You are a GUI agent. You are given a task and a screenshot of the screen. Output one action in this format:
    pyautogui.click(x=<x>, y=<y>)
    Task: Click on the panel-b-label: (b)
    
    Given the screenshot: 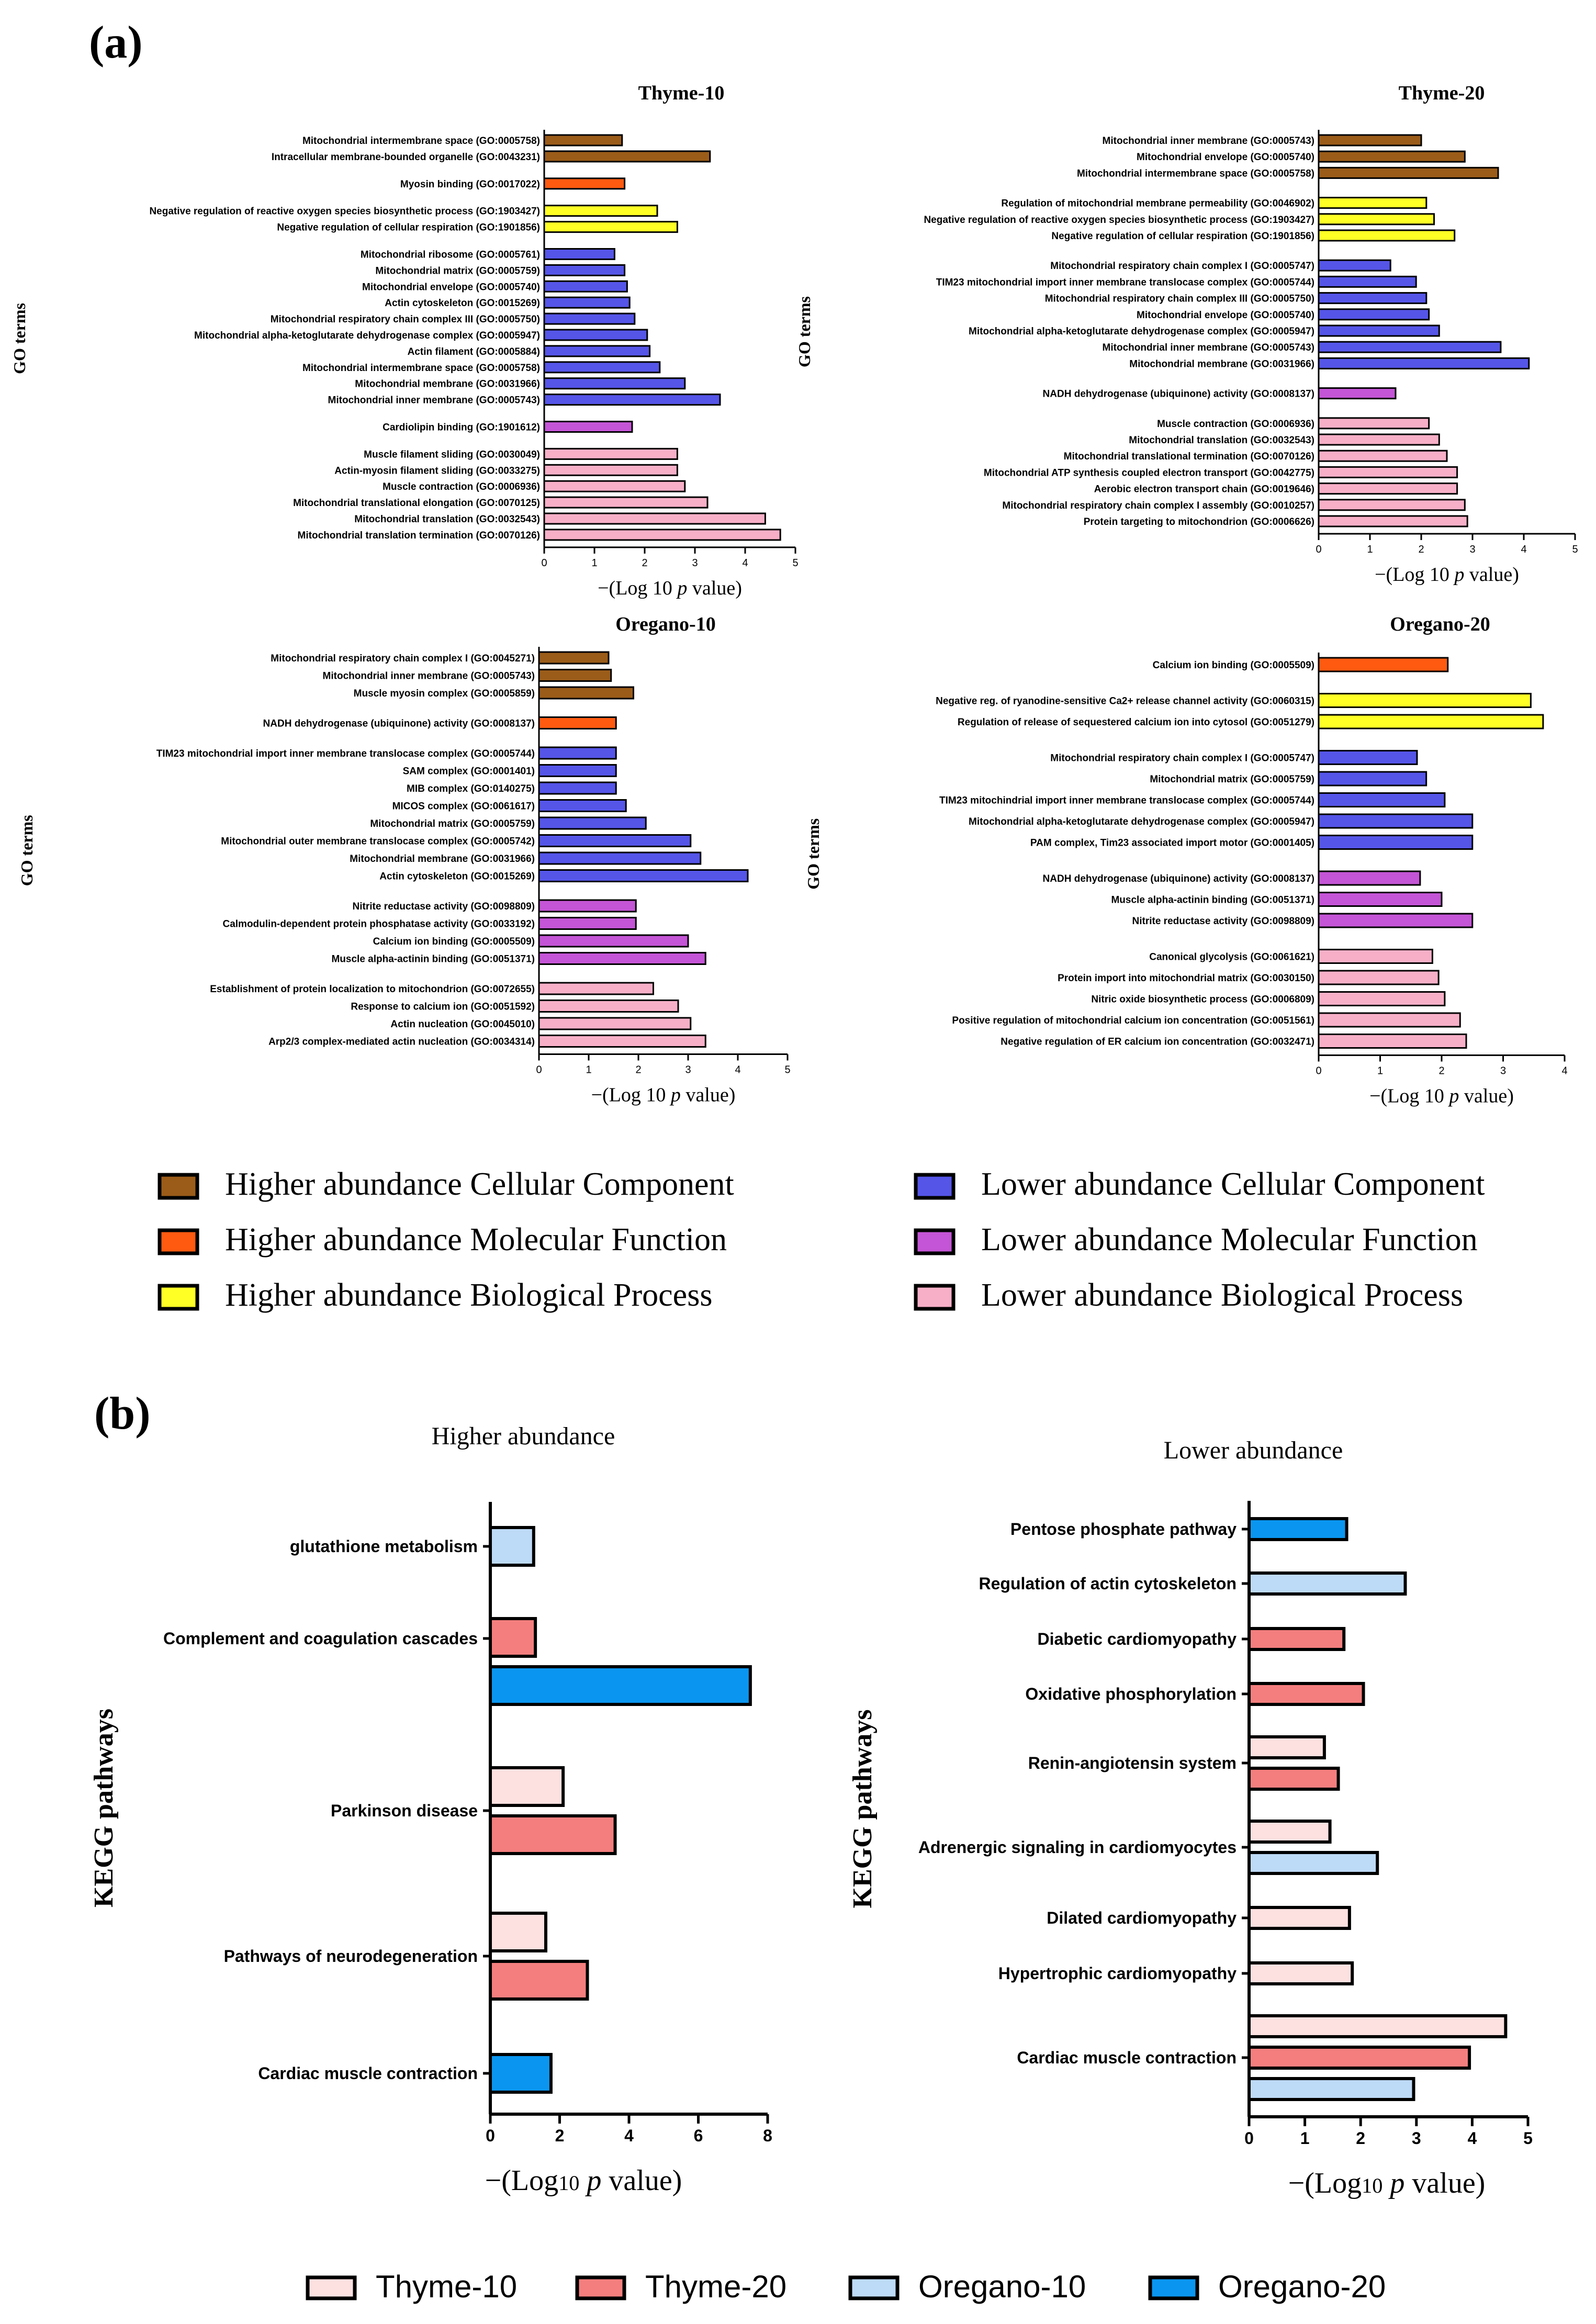 What is the action you would take?
    pyautogui.click(x=122, y=1414)
    